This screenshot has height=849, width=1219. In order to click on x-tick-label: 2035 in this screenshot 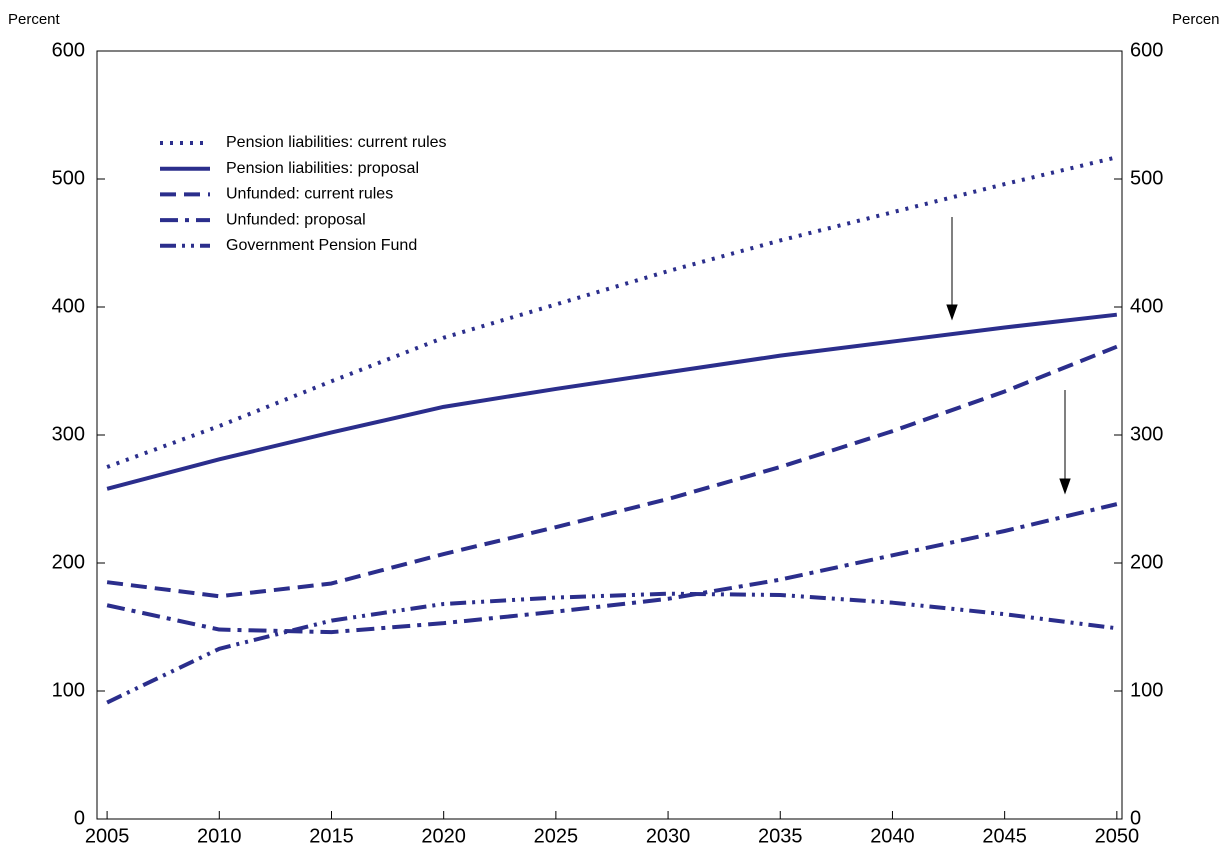, I will do `click(780, 836)`.